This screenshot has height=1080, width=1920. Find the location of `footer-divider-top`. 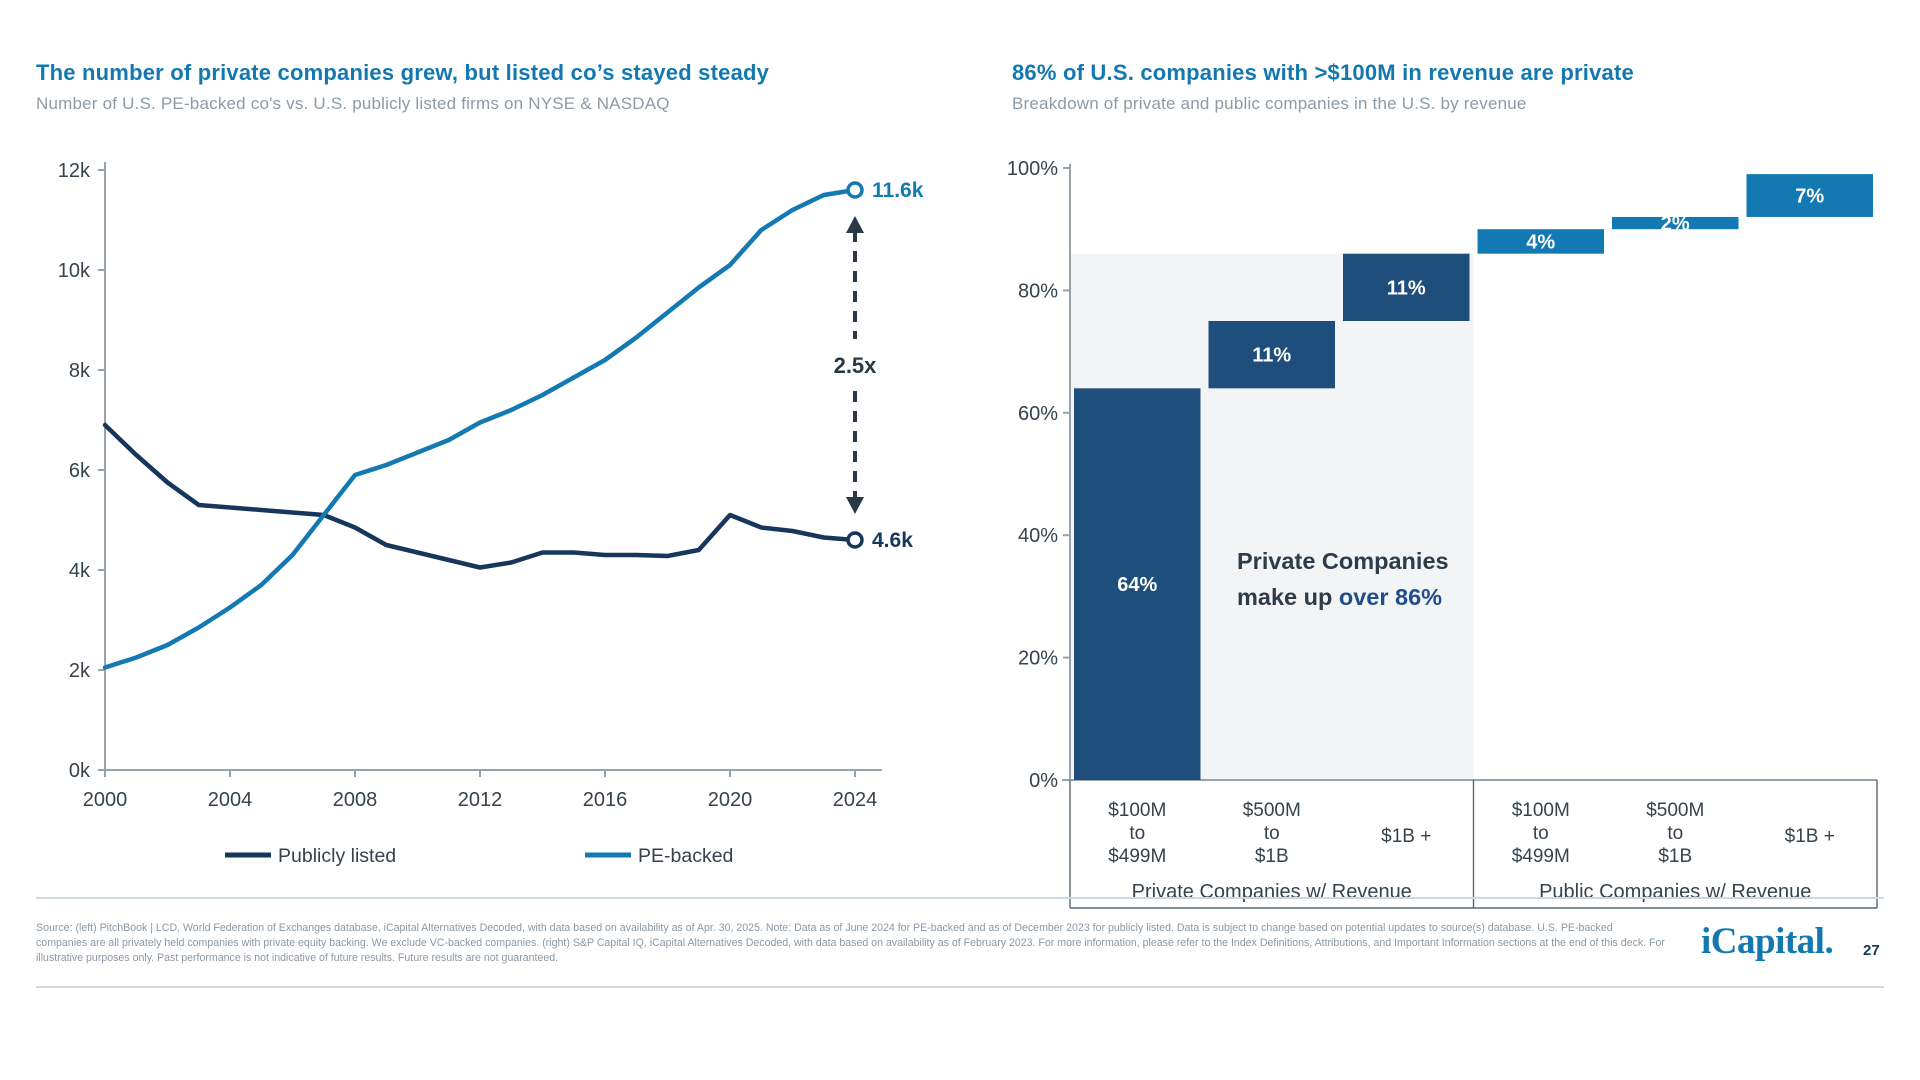

footer-divider-top is located at coordinates (960, 898).